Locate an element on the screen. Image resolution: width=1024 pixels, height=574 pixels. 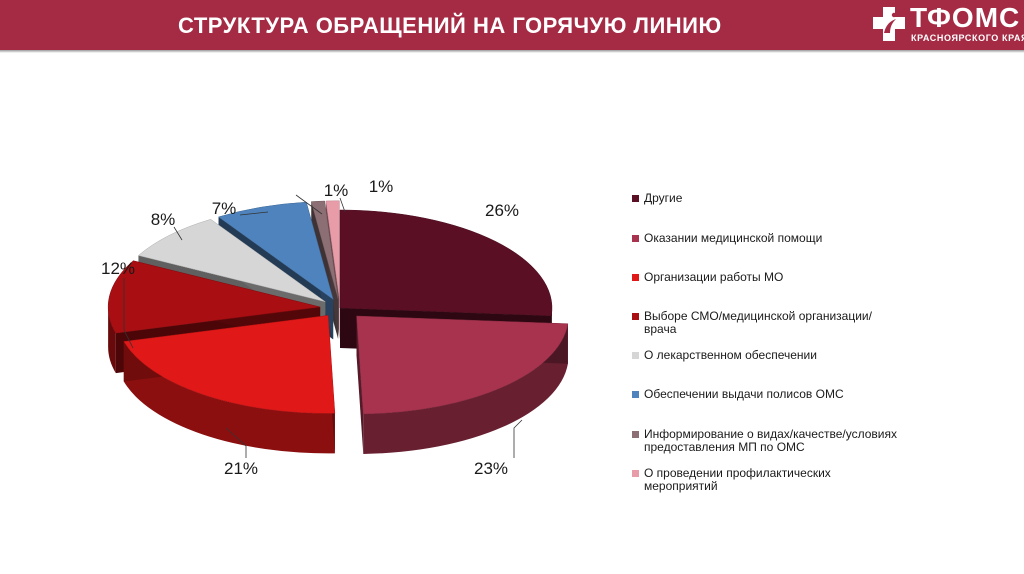
logo-subtitle: КРАСНОЯРСКОГО КРАЯ is located at coordinates (967, 38).